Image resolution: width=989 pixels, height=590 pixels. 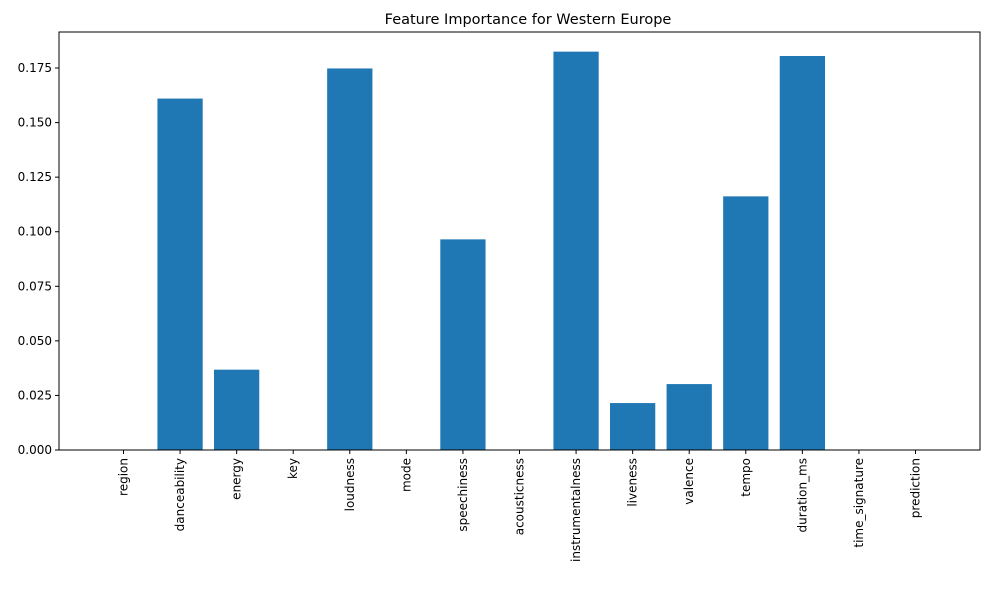 What do you see at coordinates (576, 510) in the screenshot?
I see `x-tick-label: instrumentalness` at bounding box center [576, 510].